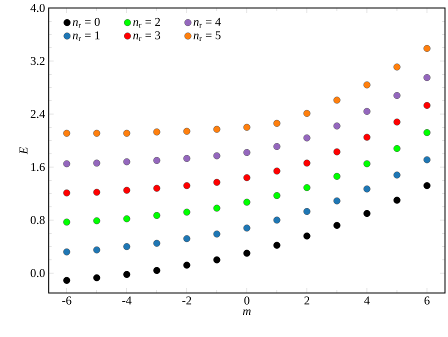 The height and width of the screenshot is (337, 448). Describe the element at coordinates (127, 300) in the screenshot. I see `x-tick-label: -4` at that location.